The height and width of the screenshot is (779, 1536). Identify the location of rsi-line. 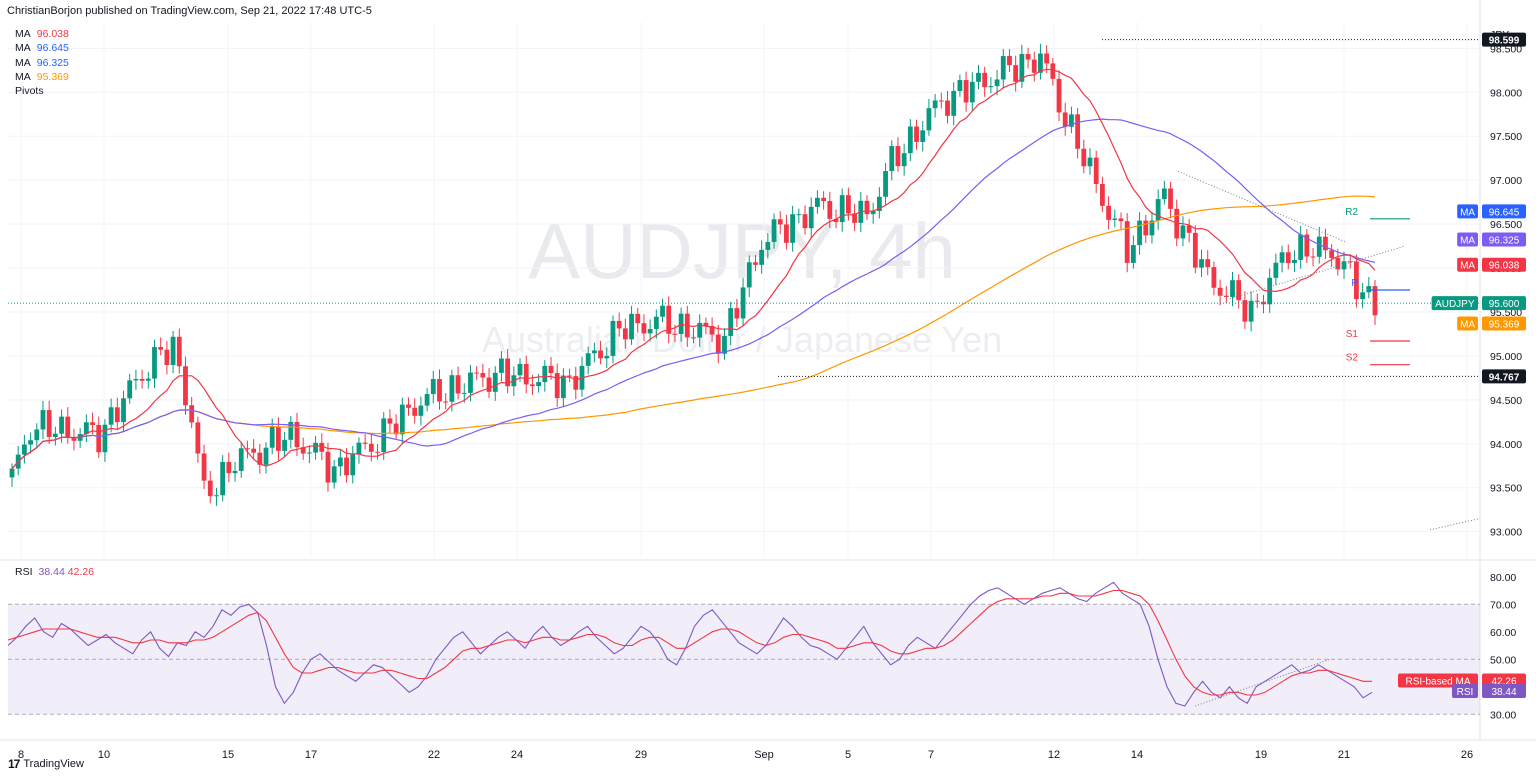
(690, 644).